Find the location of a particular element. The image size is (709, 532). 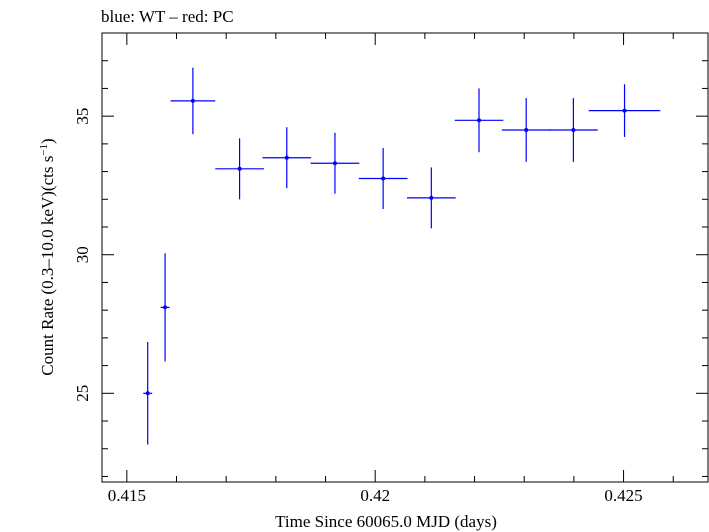

x-tick-label: 0.425 is located at coordinates (623, 495).